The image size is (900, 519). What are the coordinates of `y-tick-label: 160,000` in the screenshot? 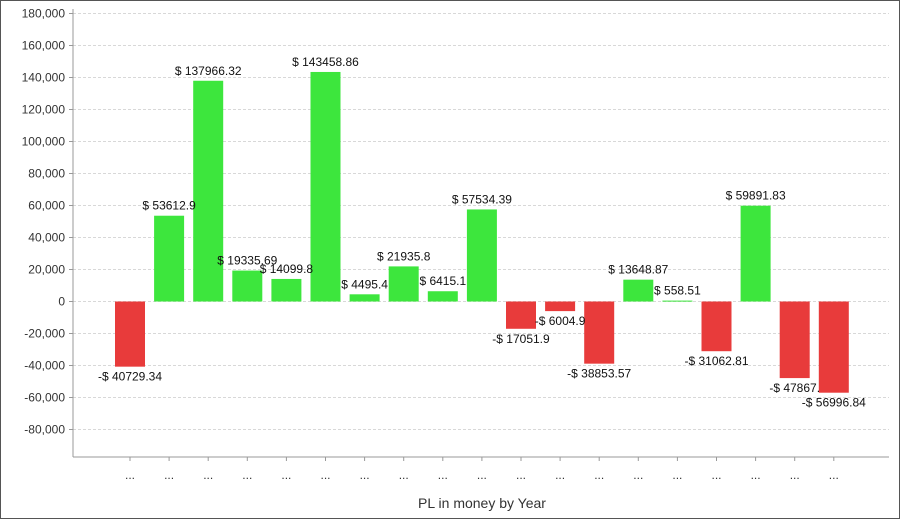 It's located at (44, 46).